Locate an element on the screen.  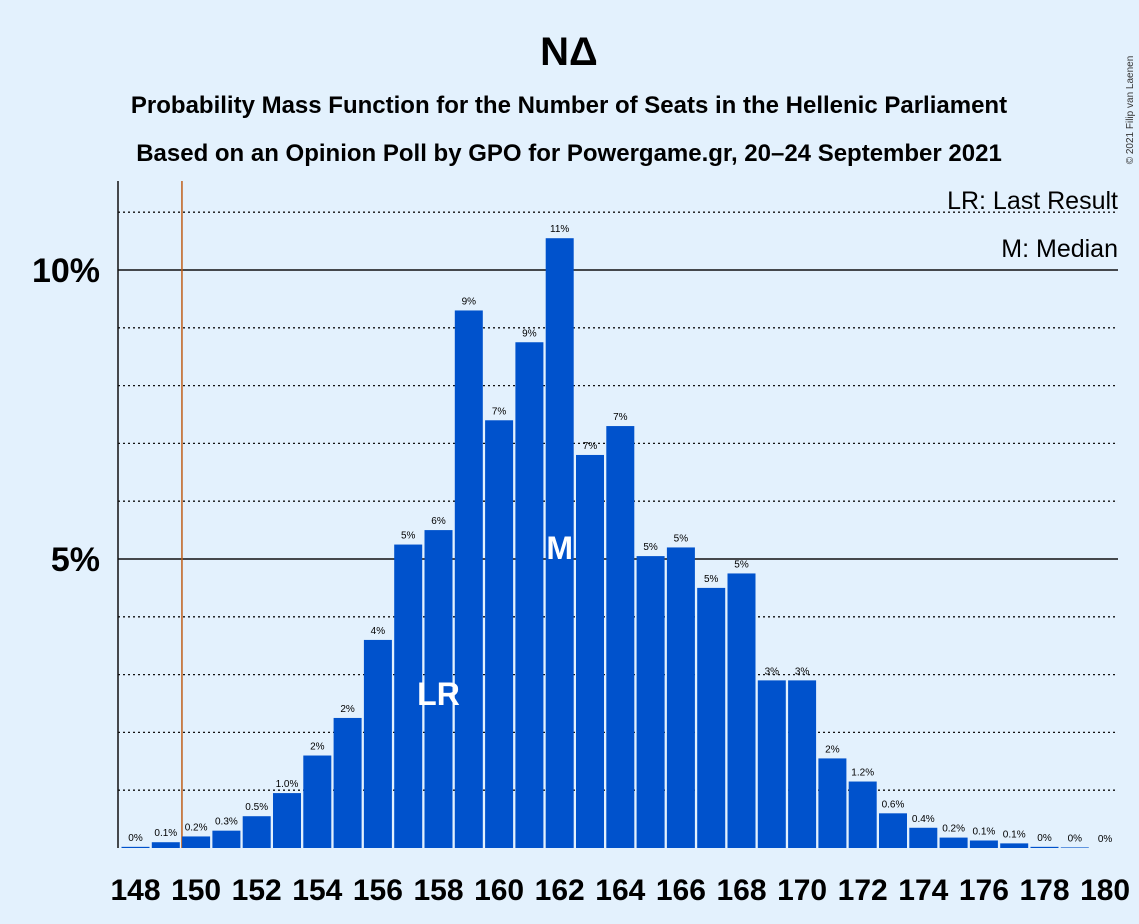
x-tick-label: 178 is located at coordinates (1044, 890).